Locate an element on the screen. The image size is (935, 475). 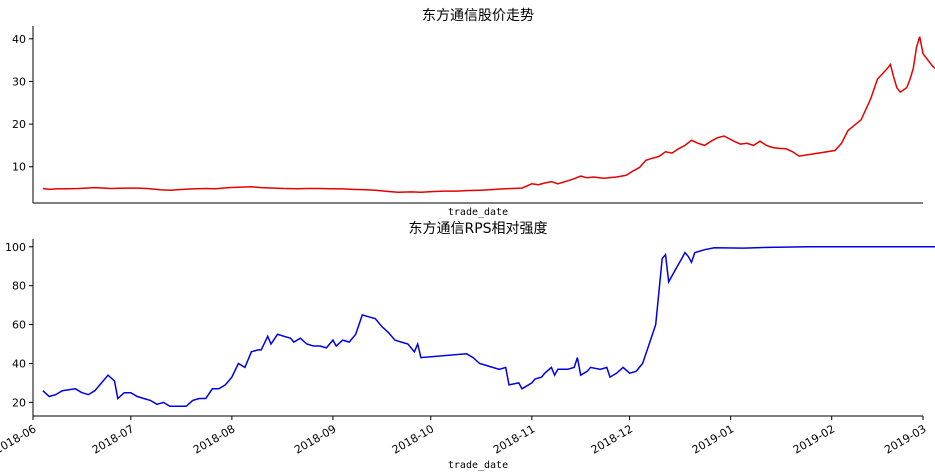
x-tick-label: 2018-10 is located at coordinates (413, 439).